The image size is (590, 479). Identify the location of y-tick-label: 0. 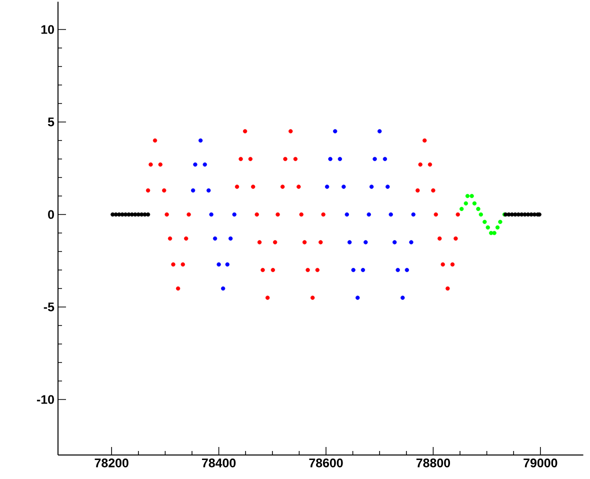
(51, 214).